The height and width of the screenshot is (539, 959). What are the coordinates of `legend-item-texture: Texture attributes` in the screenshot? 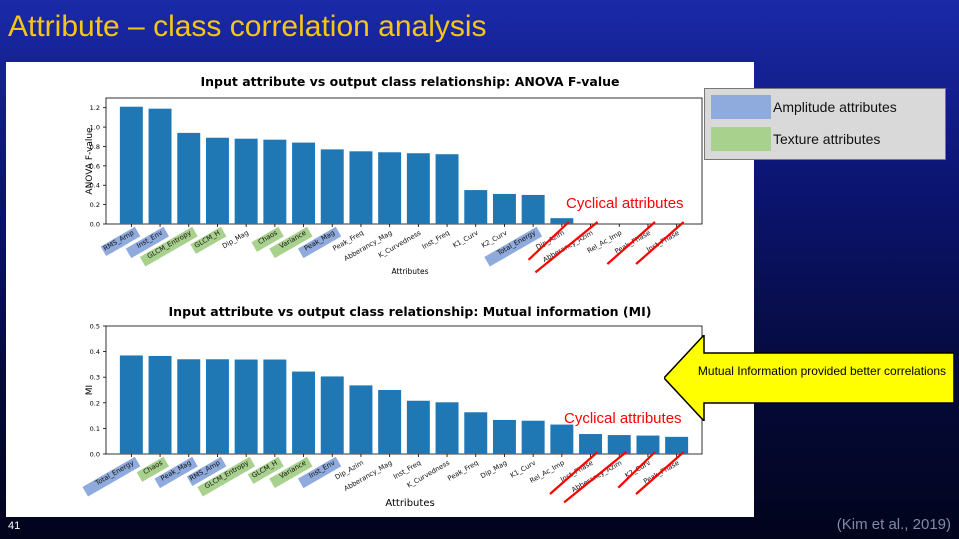 It's located at (825, 139).